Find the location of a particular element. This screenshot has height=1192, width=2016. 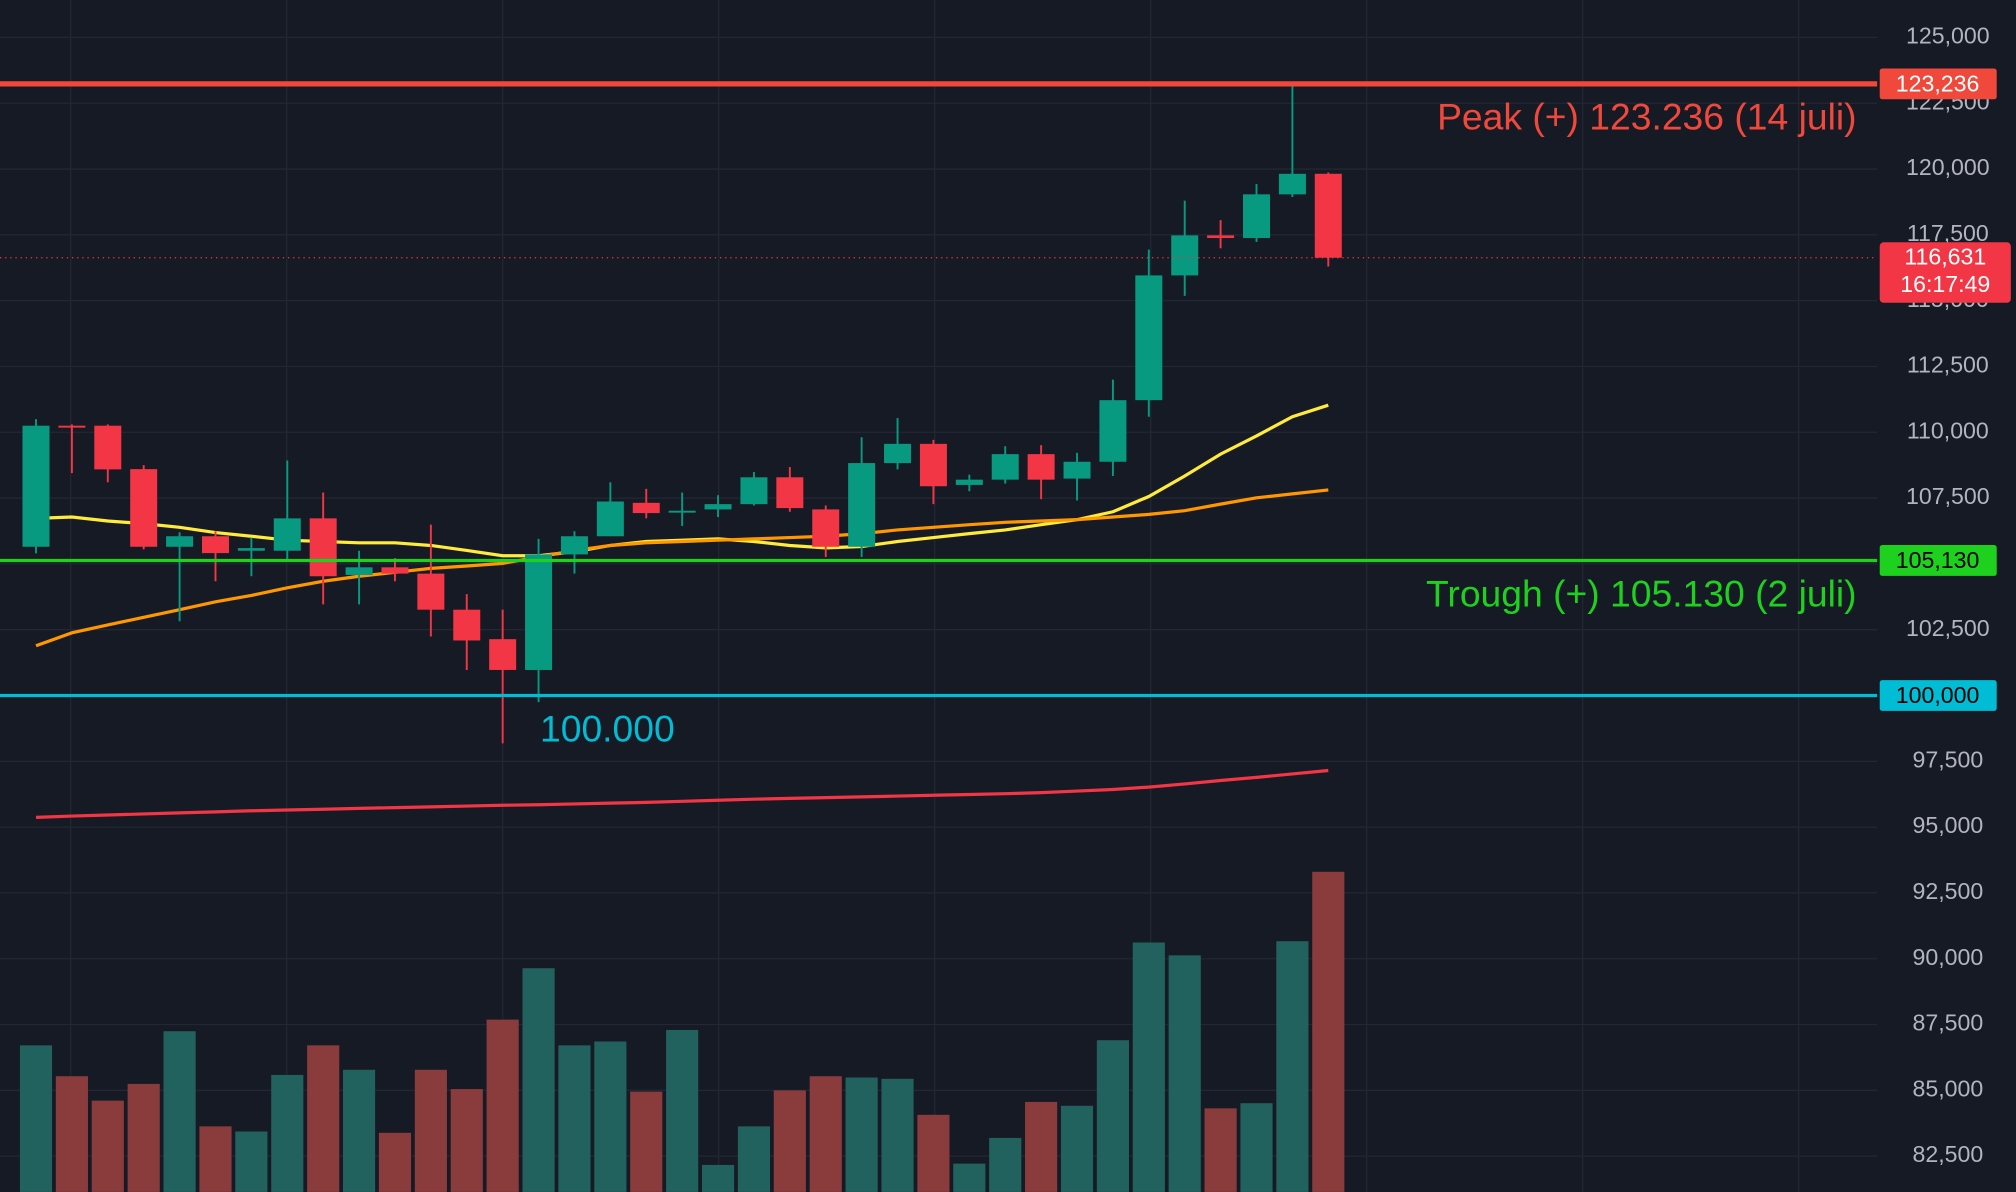

level-annotation: 100.000 is located at coordinates (607, 728).